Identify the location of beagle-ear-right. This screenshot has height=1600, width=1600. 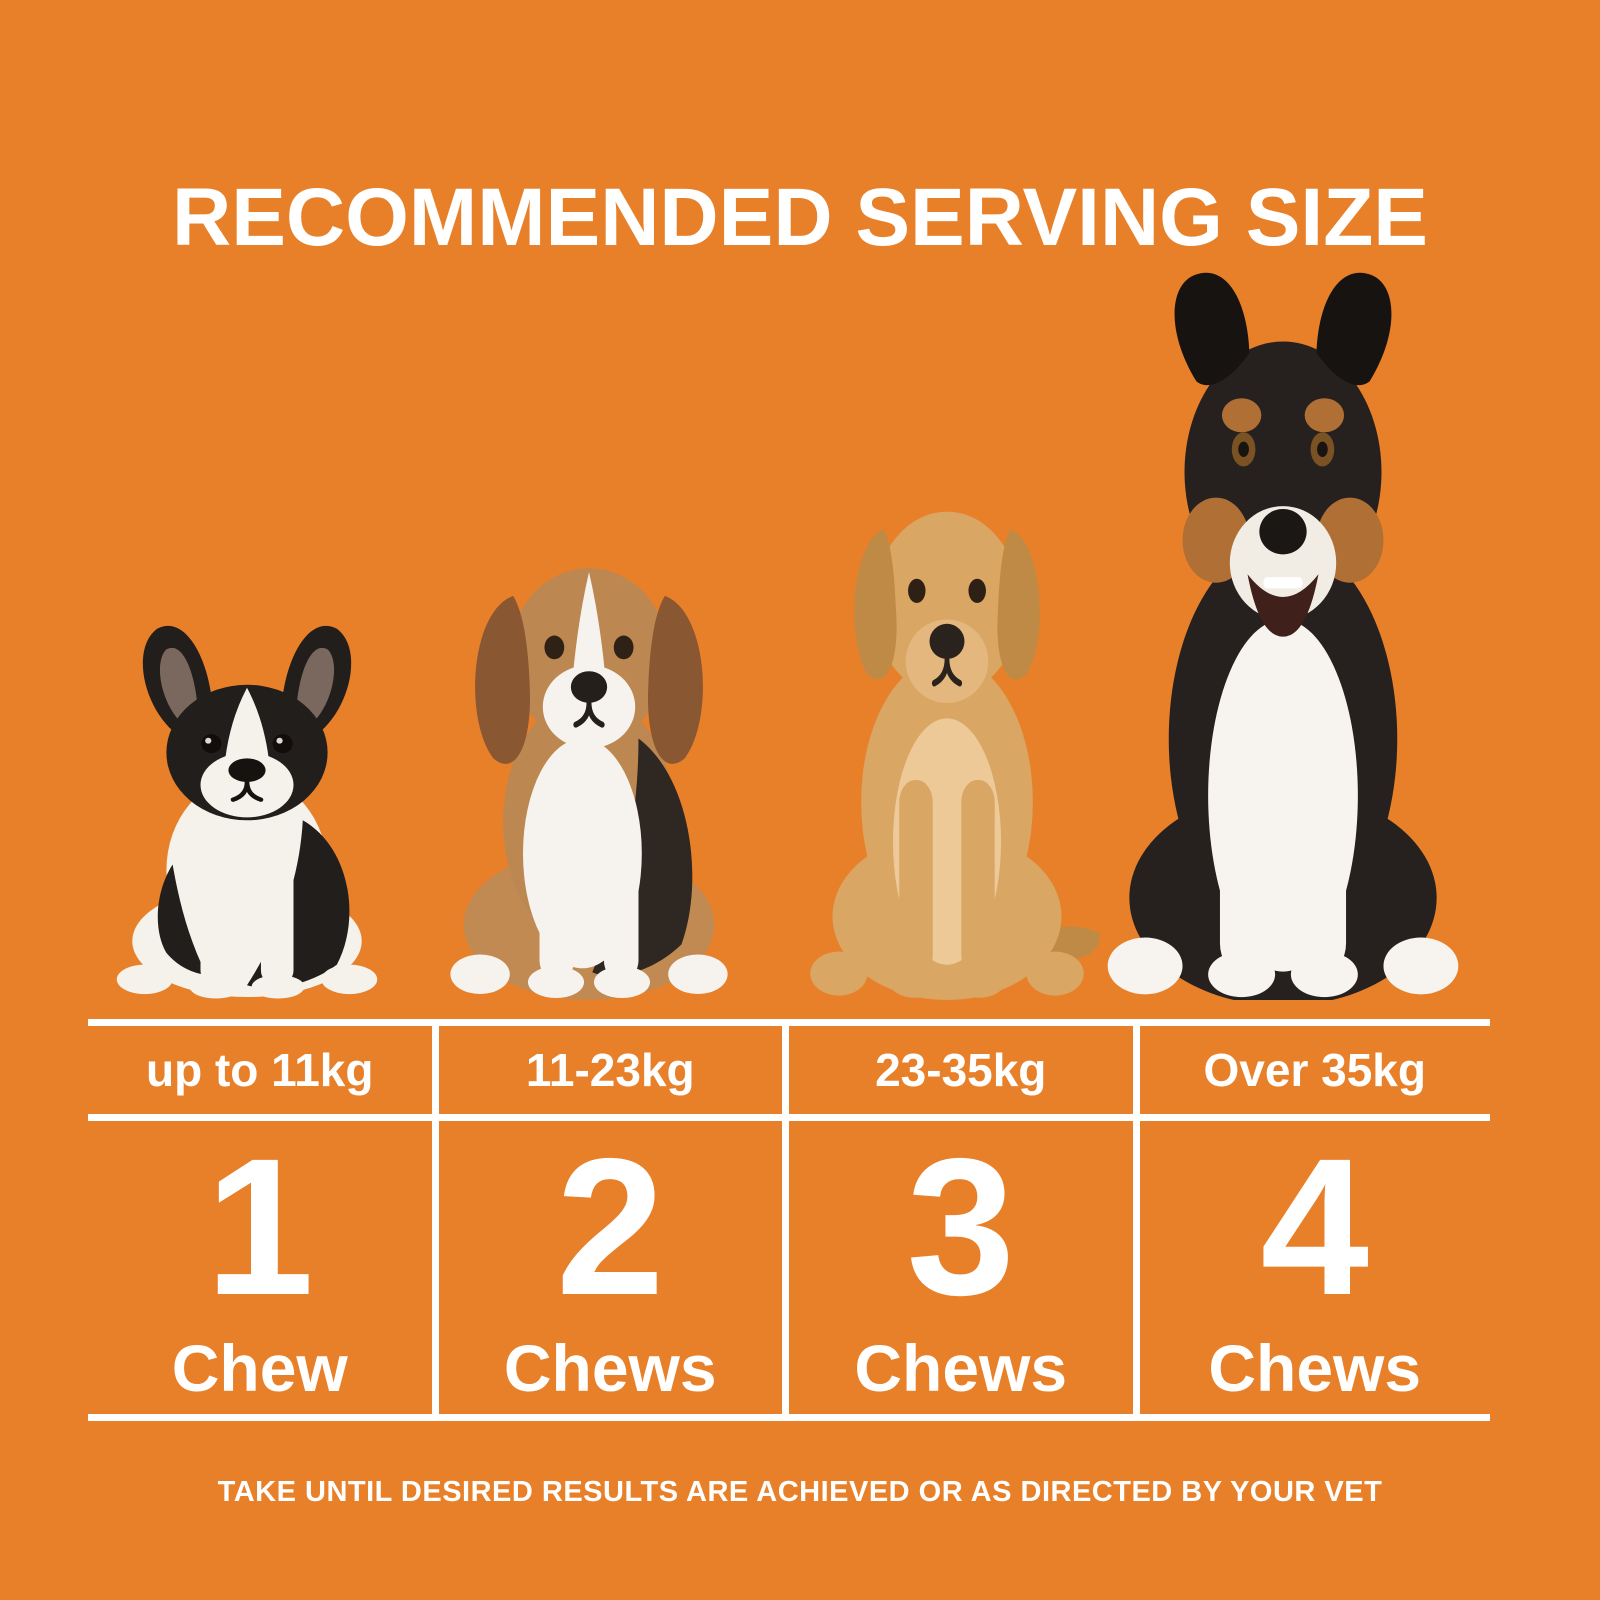
(675, 679).